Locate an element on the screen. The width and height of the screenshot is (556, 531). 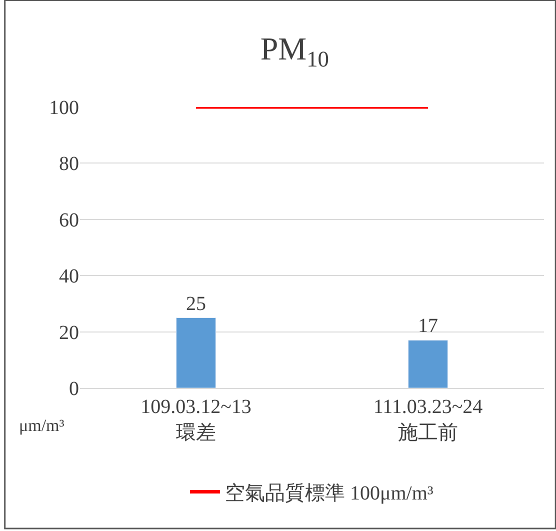
y-tick-label: 60 is located at coordinates (69, 220).